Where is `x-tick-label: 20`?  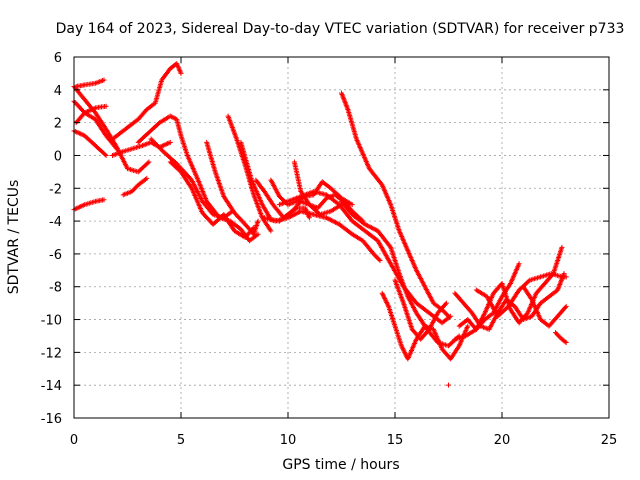
x-tick-label: 20 is located at coordinates (502, 440).